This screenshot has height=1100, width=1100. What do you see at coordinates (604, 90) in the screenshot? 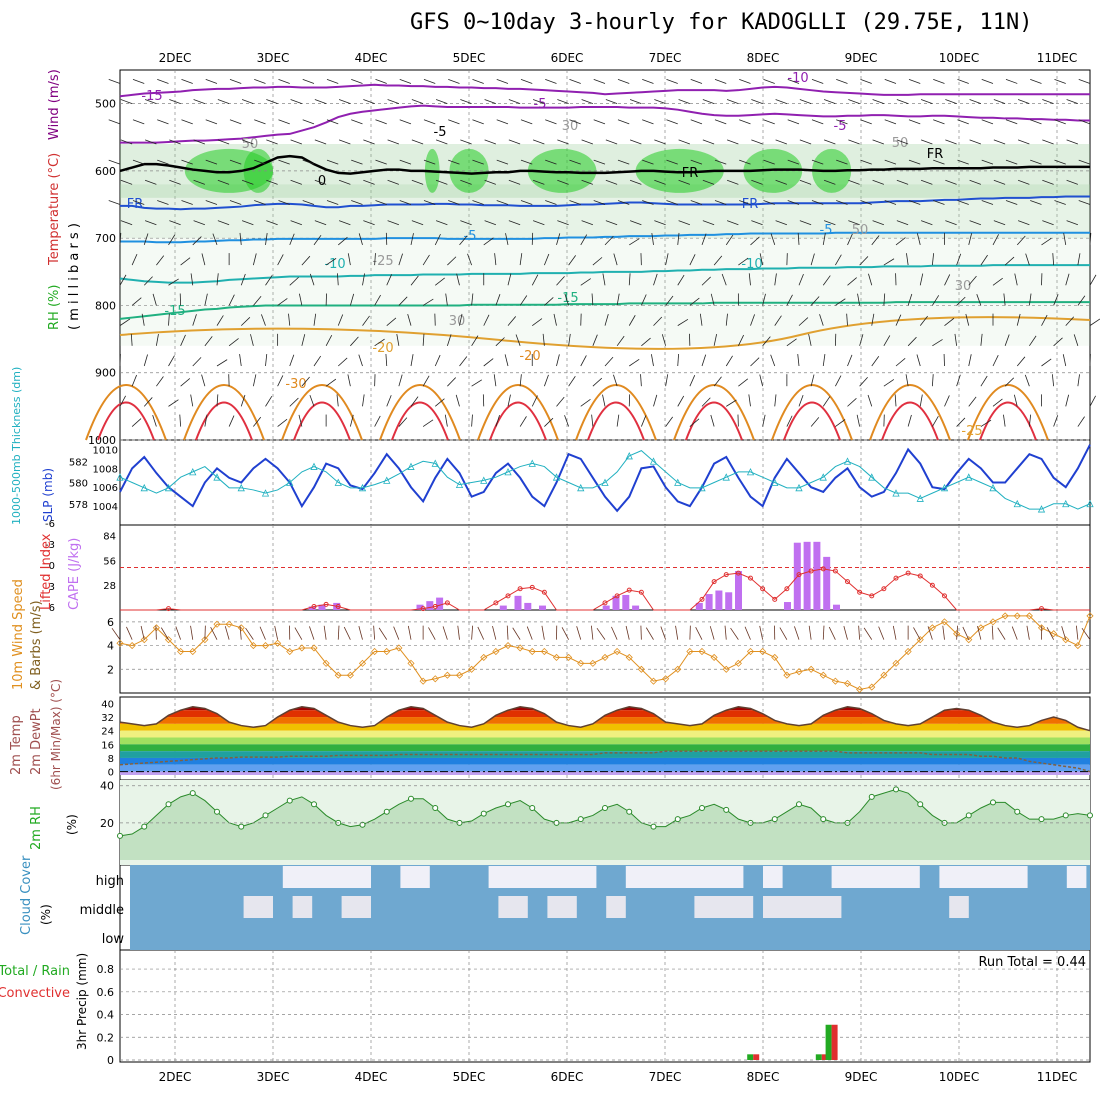
I see `isotherm--10` at bounding box center [604, 90].